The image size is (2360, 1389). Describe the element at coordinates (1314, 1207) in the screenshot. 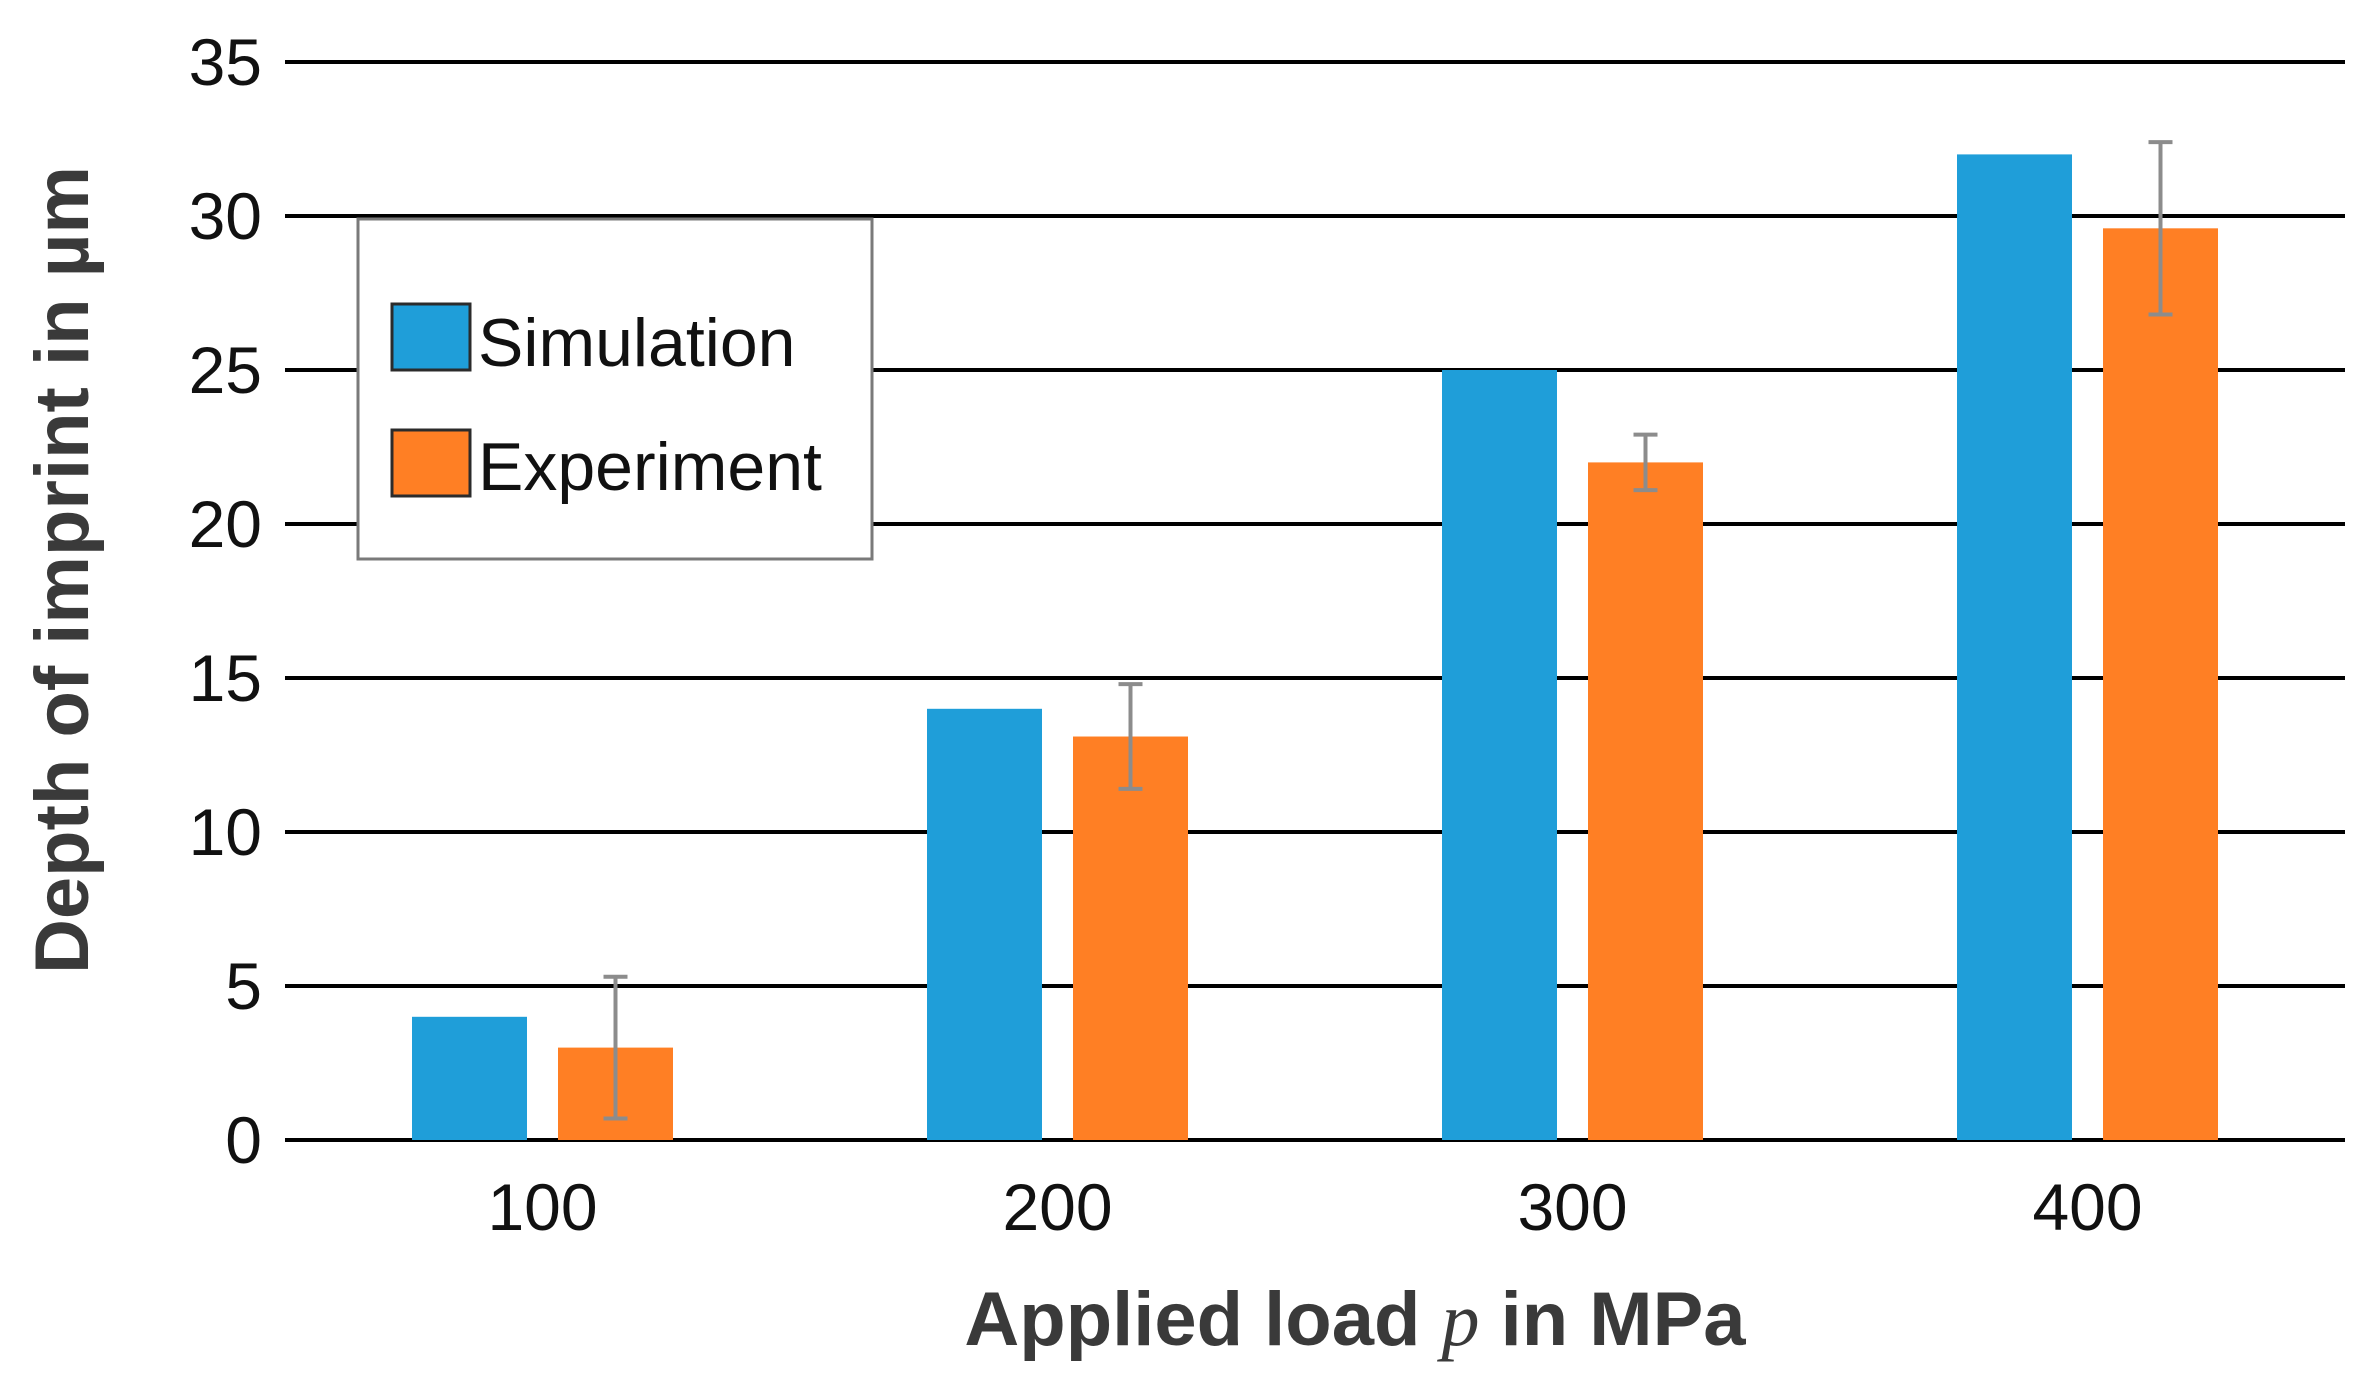

I see `x-tick-labels: 100 200 300 400` at that location.